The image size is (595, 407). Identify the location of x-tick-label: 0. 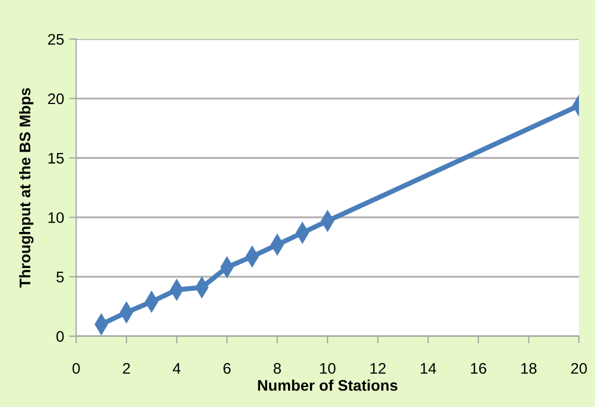
(76, 368).